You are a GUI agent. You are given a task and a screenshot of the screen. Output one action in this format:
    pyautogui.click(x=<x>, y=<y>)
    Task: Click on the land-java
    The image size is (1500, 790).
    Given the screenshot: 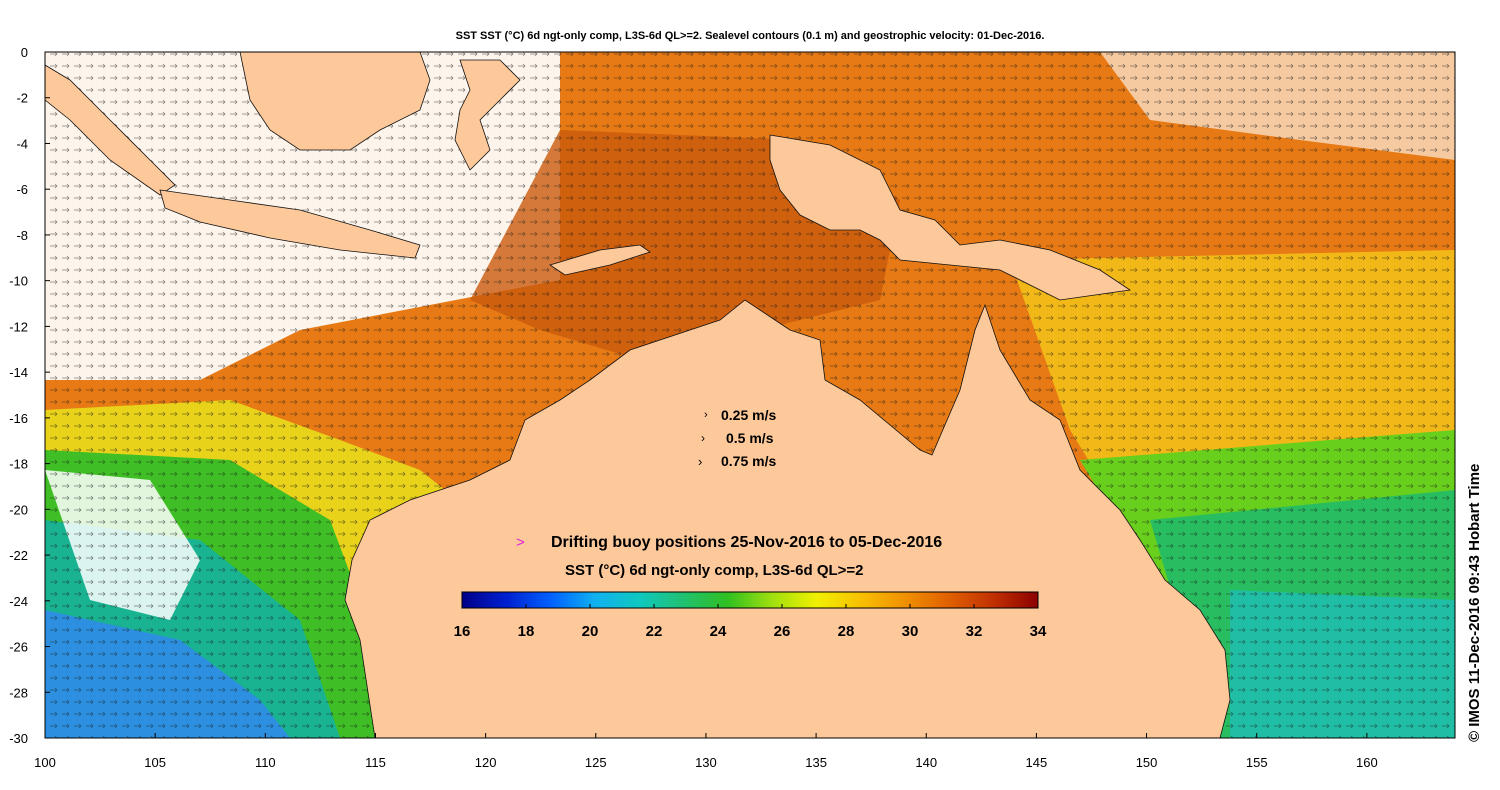 What is the action you would take?
    pyautogui.click(x=290, y=224)
    